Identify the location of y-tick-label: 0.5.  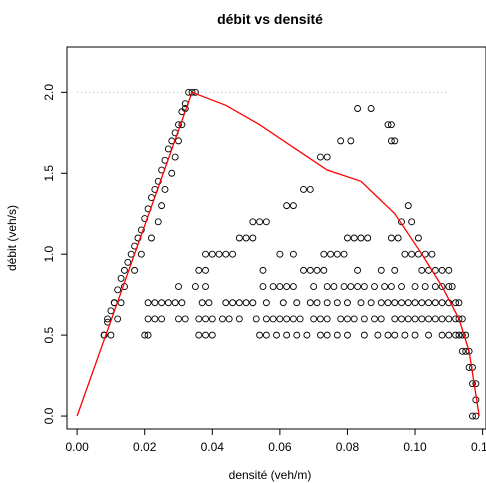
(49, 334).